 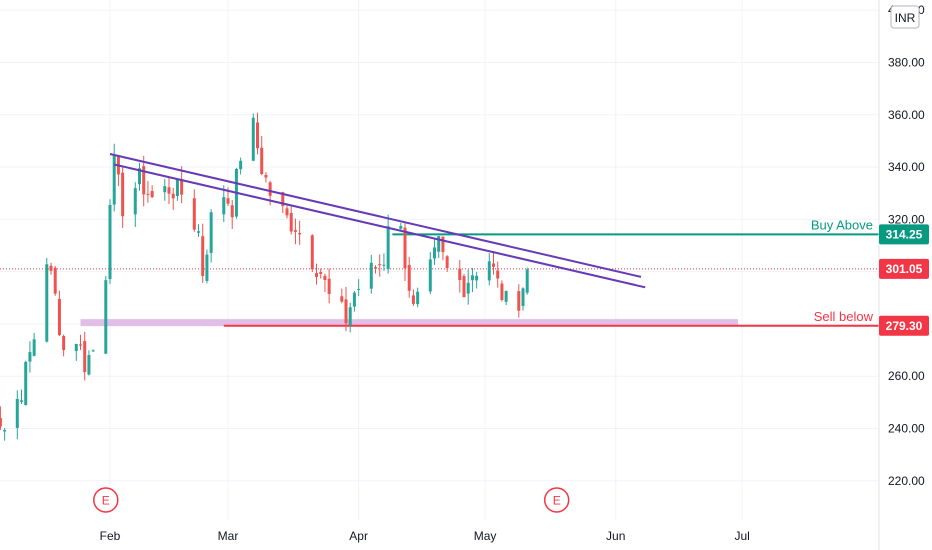 I want to click on trendline-lower, so click(x=379, y=226).